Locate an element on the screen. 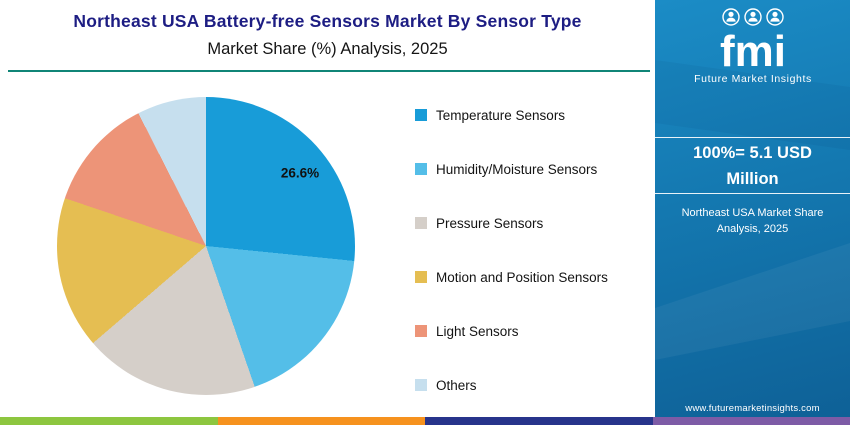 This screenshot has width=850, height=425. bottom-accent-bar is located at coordinates (425, 421).